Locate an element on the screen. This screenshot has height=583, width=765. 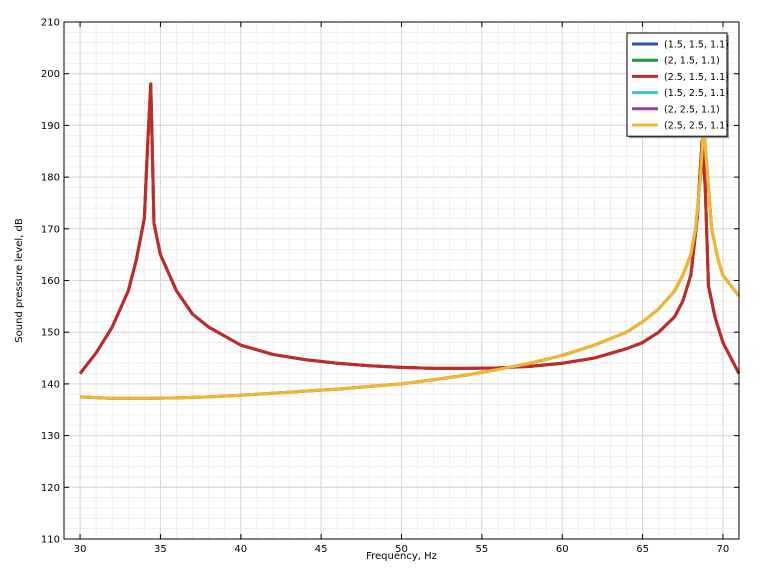
legend-label: (2.5, 2.5, 1.1) is located at coordinates (696, 126).